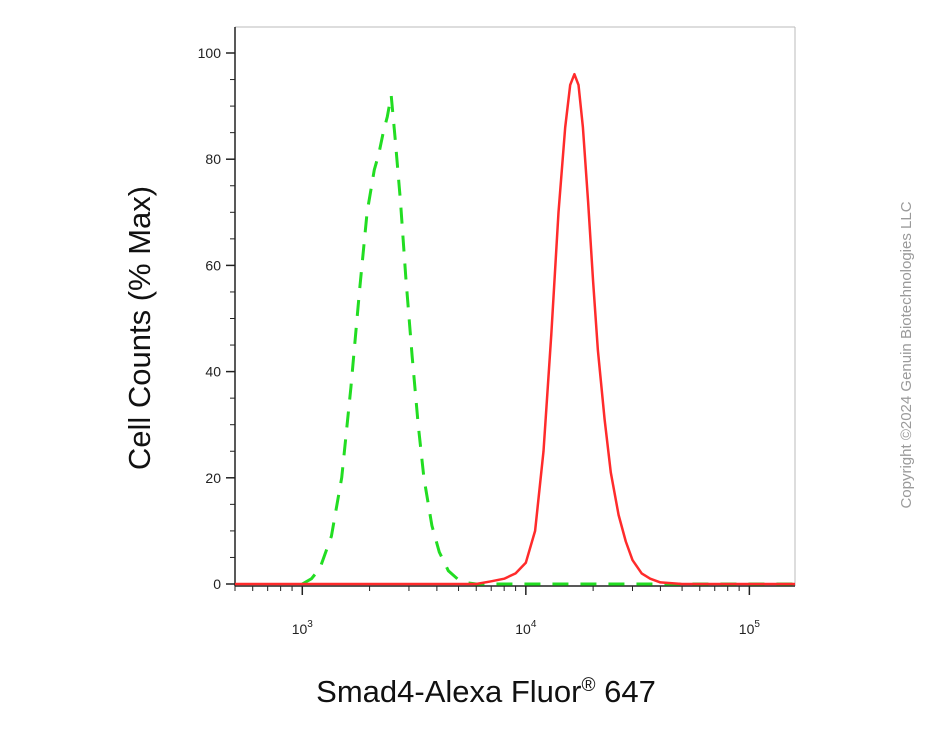 This screenshot has width=933, height=730. What do you see at coordinates (589, 685) in the screenshot?
I see `x-axis-title-registered-mark: ®` at bounding box center [589, 685].